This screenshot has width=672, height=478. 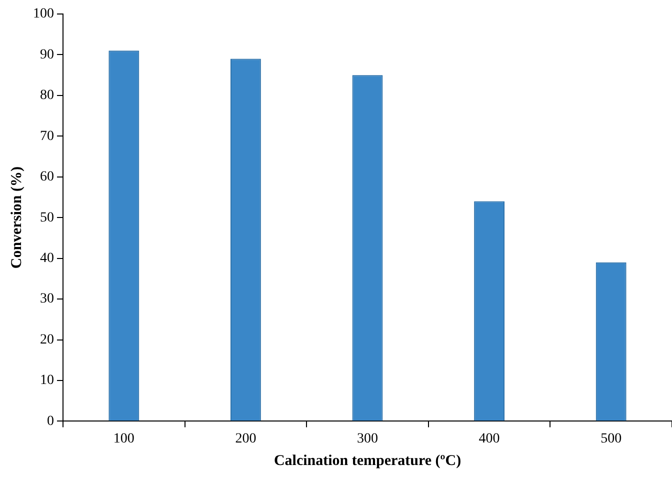 What do you see at coordinates (245, 438) in the screenshot?
I see `x-tick-label: 200` at bounding box center [245, 438].